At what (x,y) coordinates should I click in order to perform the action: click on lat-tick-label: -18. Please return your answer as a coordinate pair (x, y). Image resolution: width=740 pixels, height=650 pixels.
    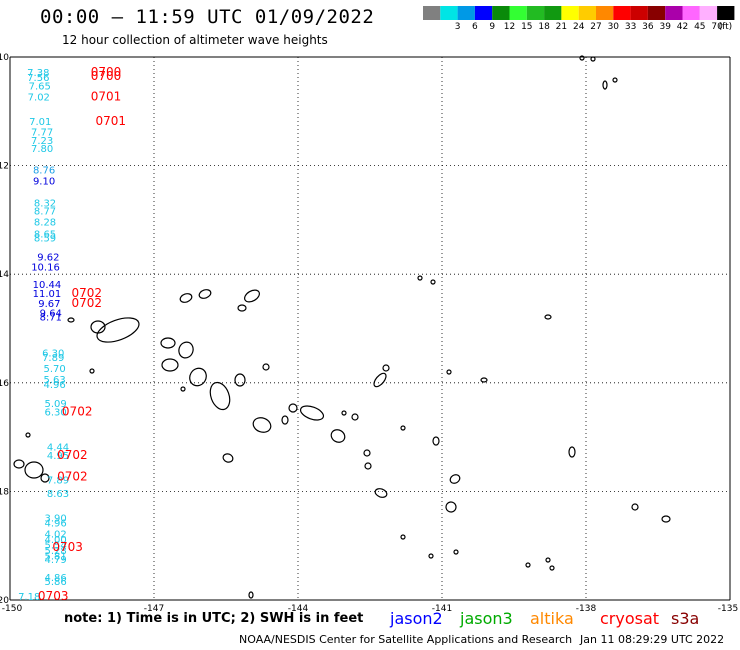
    Looking at the image, I should click on (4, 492).